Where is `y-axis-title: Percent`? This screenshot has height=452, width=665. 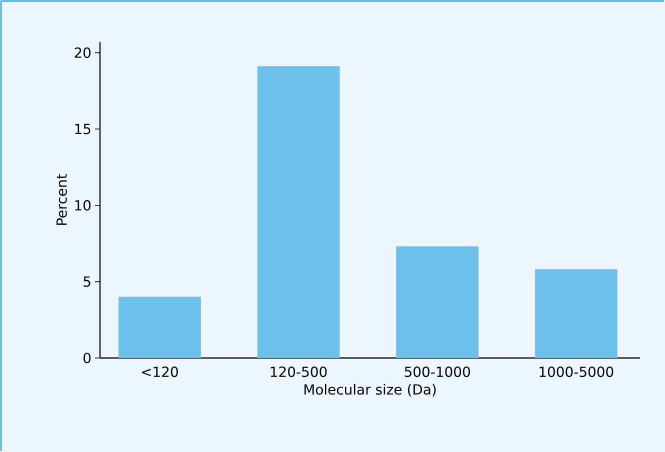 y-axis-title: Percent is located at coordinates (61, 199).